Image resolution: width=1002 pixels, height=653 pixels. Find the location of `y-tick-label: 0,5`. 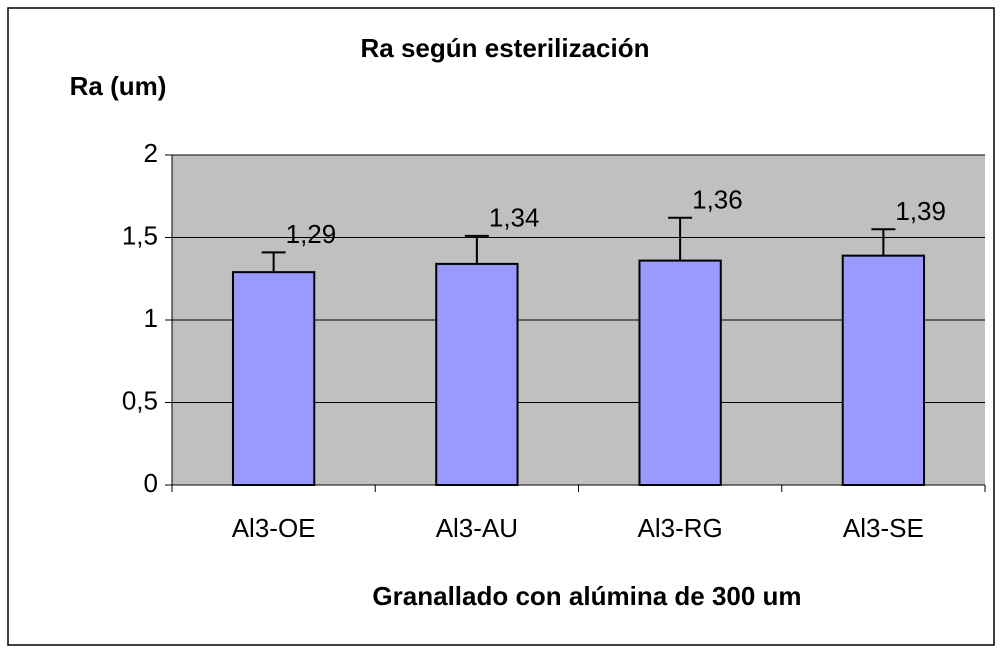

y-tick-label: 0,5 is located at coordinates (140, 400).